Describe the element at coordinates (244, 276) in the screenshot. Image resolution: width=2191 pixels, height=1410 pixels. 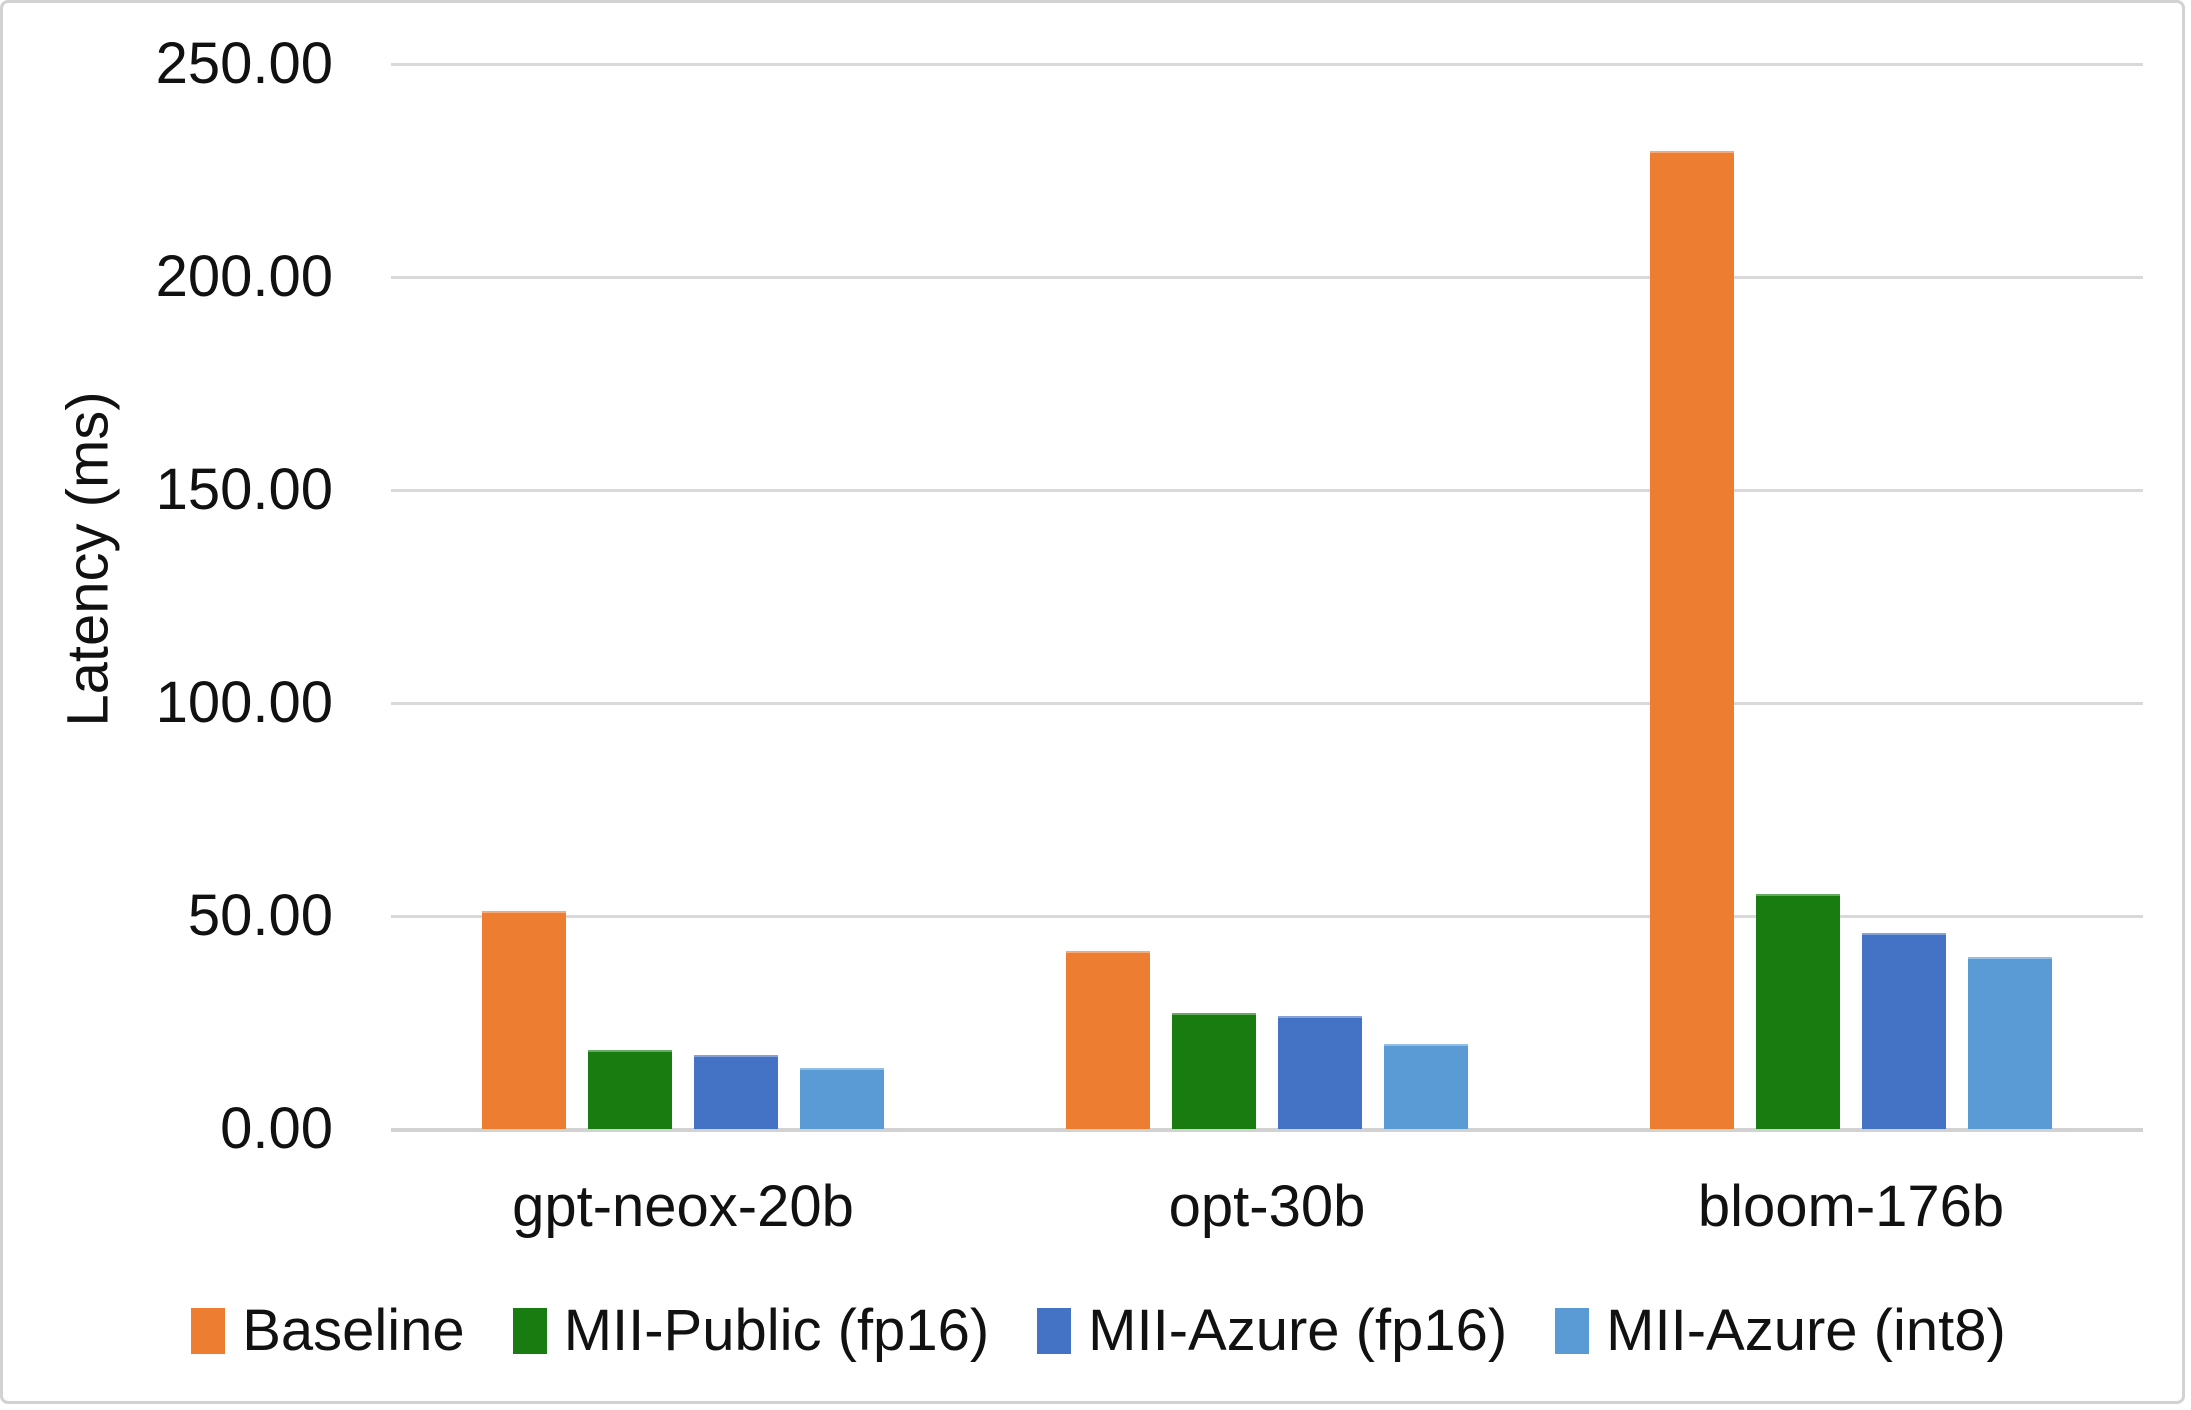
I see `y-axis-tick-label: 200.00` at that location.